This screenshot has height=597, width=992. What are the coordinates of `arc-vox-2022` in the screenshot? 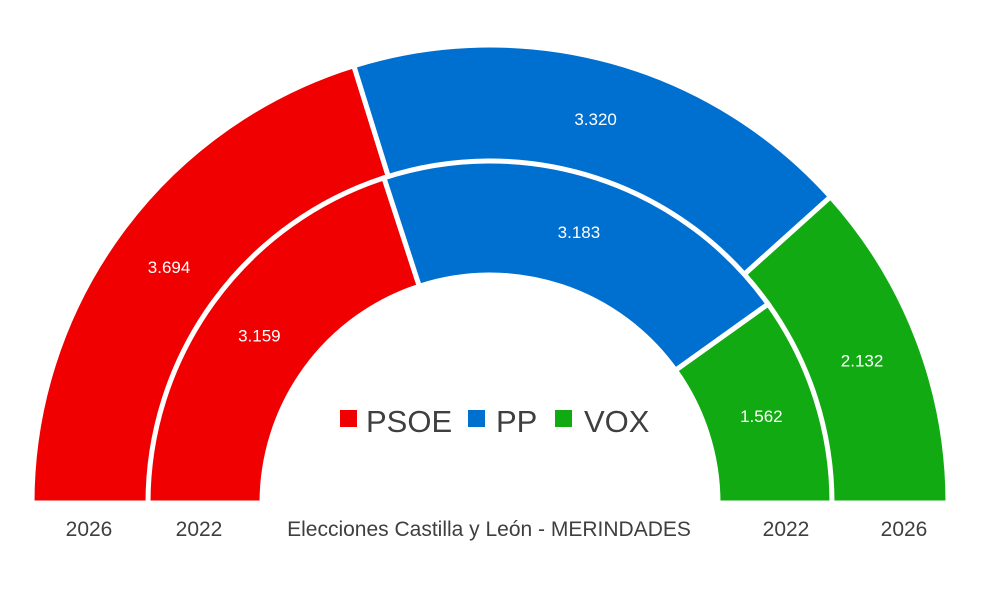 It's located at (753, 403).